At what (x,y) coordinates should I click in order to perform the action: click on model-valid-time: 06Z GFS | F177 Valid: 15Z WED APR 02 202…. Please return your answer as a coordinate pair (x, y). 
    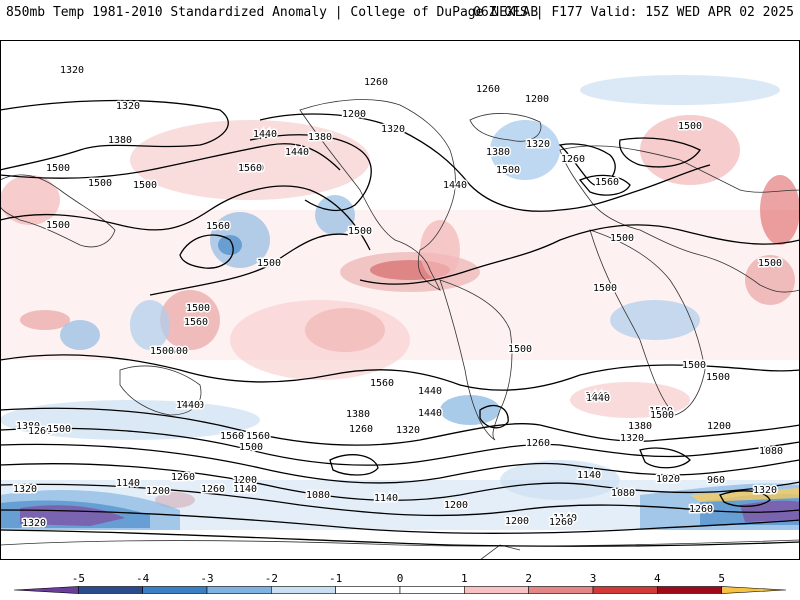
    Looking at the image, I should click on (633, 12).